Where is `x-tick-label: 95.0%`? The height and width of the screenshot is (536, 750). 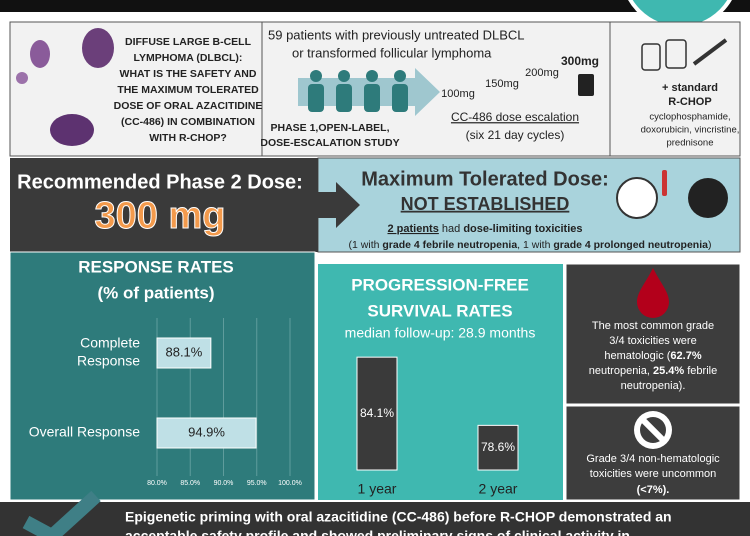
x-tick-label: 95.0% is located at coordinates (257, 483).